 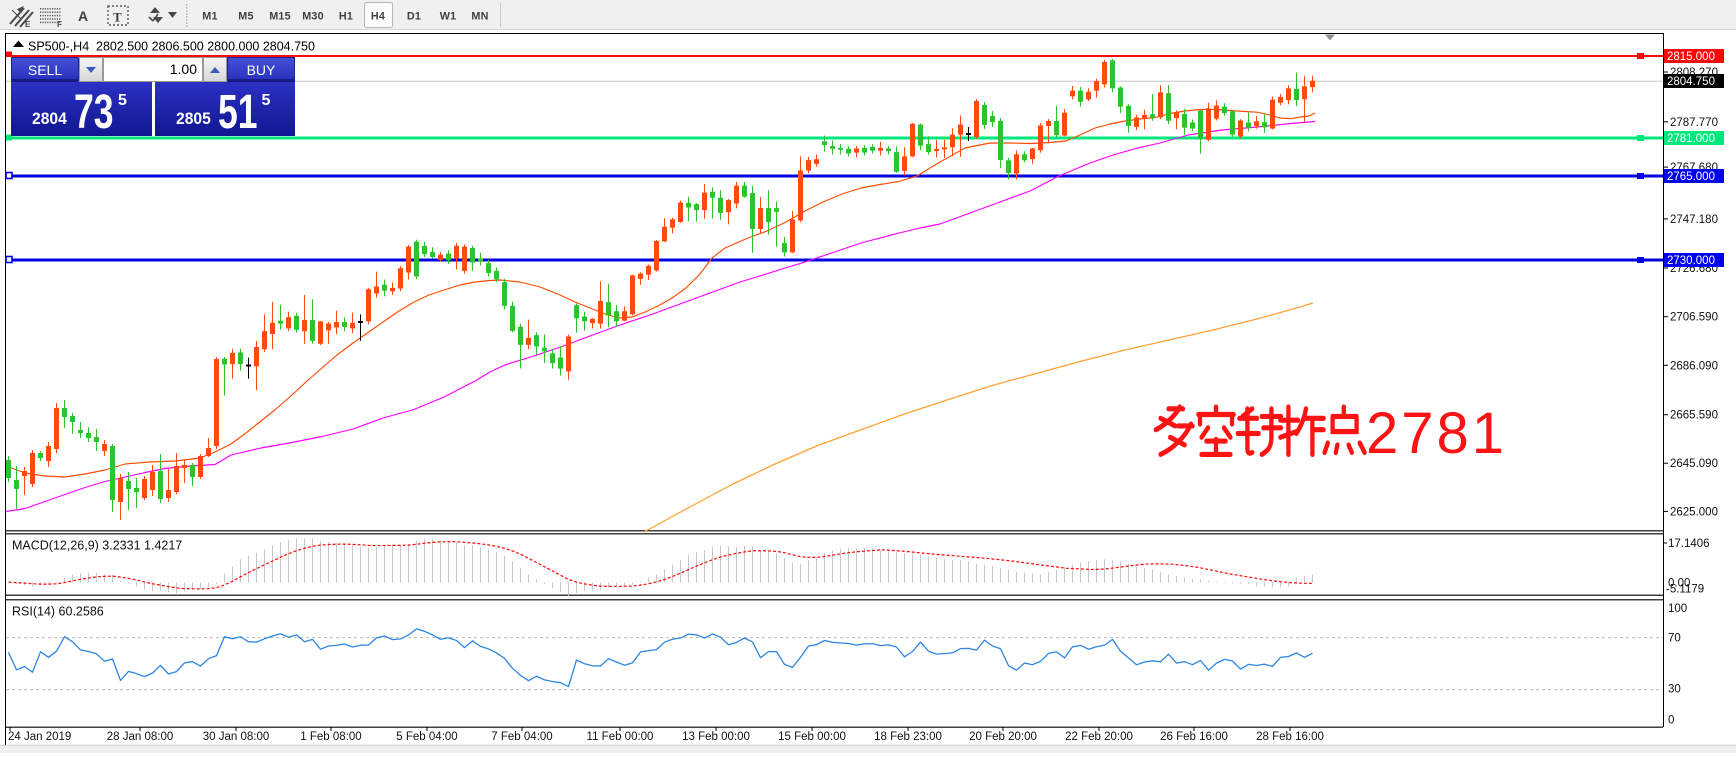 I want to click on svg-text: 2686.090, so click(x=1694, y=366).